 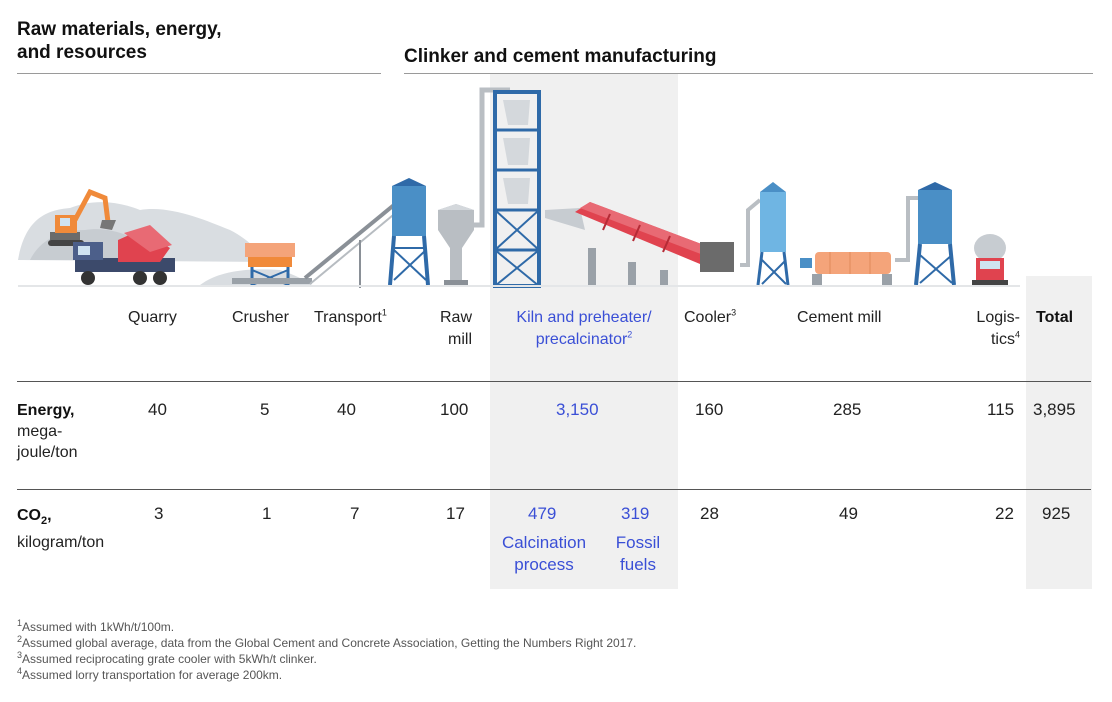 I want to click on col-cooler-label: Cooler, so click(x=708, y=317).